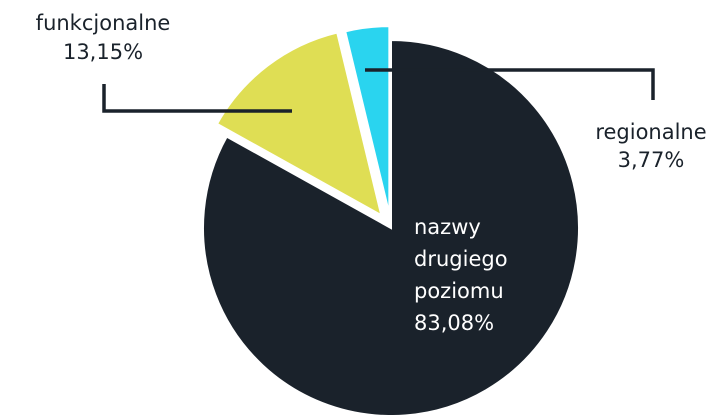 The image size is (720, 415). What do you see at coordinates (461, 275) in the screenshot?
I see `slice-label-0: nazwy drugiego poziomu 83,08%` at bounding box center [461, 275].